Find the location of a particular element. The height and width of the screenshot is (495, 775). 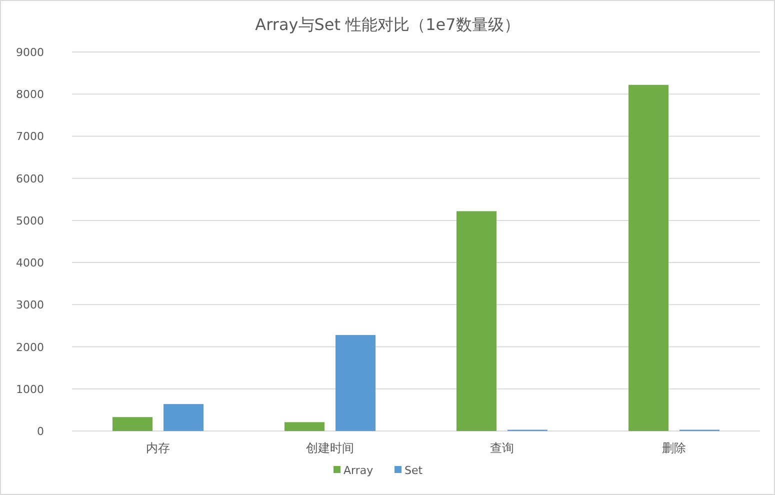

legend-label: Set is located at coordinates (414, 470).